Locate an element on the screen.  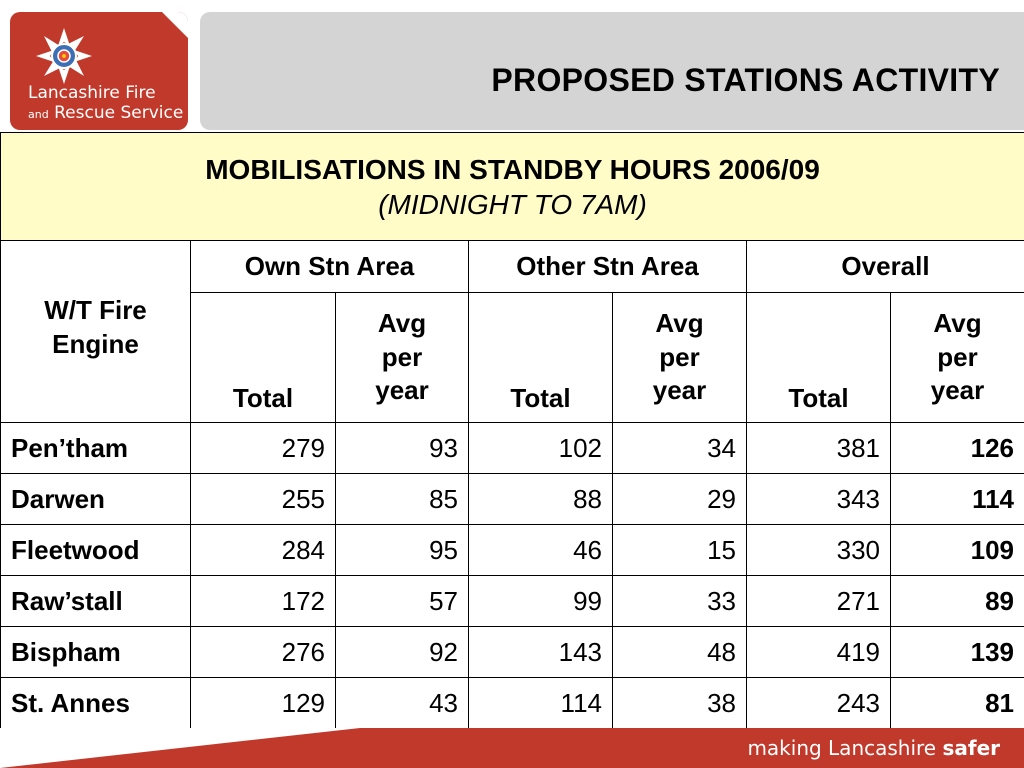
own-total: 172 is located at coordinates (263, 601).